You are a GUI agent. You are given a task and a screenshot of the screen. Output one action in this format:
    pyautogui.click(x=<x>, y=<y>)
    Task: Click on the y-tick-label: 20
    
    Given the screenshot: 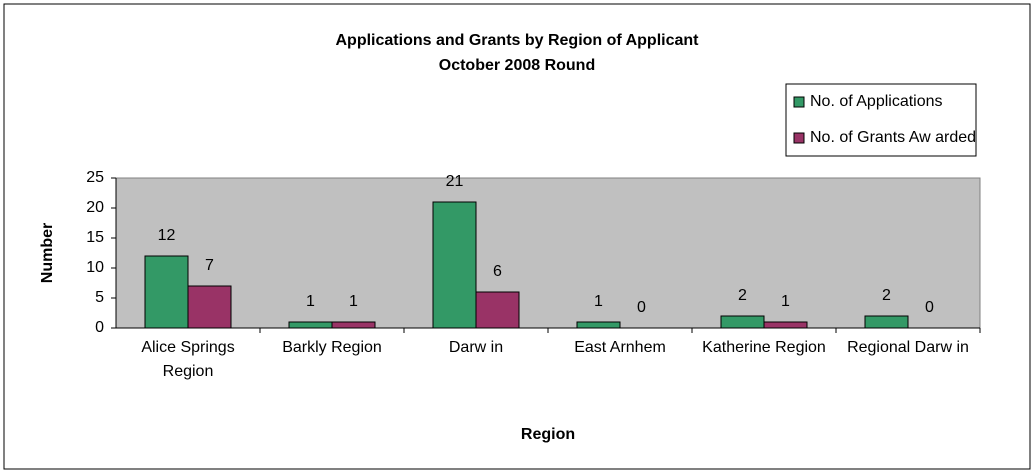 What is the action you would take?
    pyautogui.click(x=95, y=207)
    